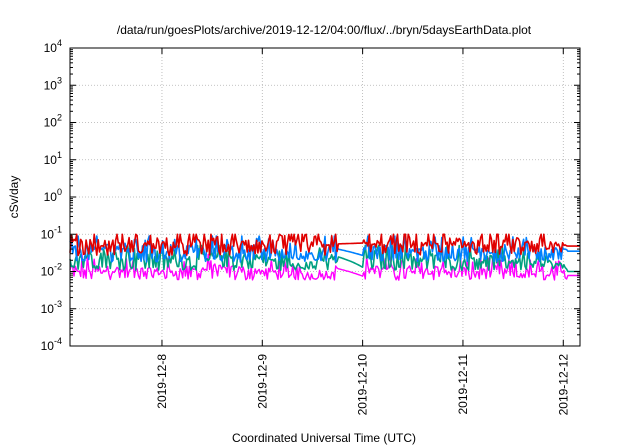 The width and height of the screenshot is (640, 448). What do you see at coordinates (59, 80) in the screenshot?
I see `y-tick-exponent: 3` at bounding box center [59, 80].